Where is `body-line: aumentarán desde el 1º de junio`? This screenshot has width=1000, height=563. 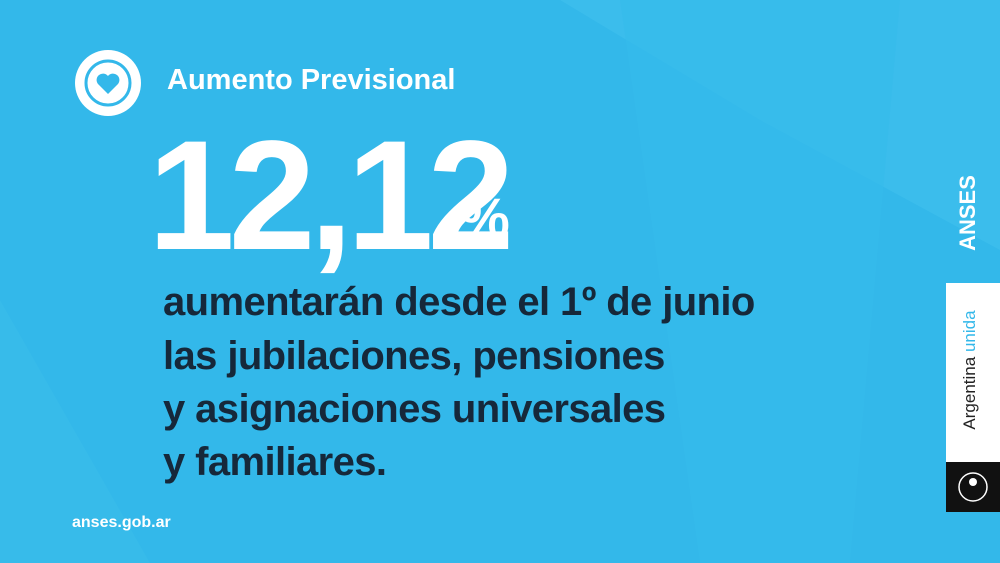
body-line: aumentarán desde el 1º de junio is located at coordinates (459, 302).